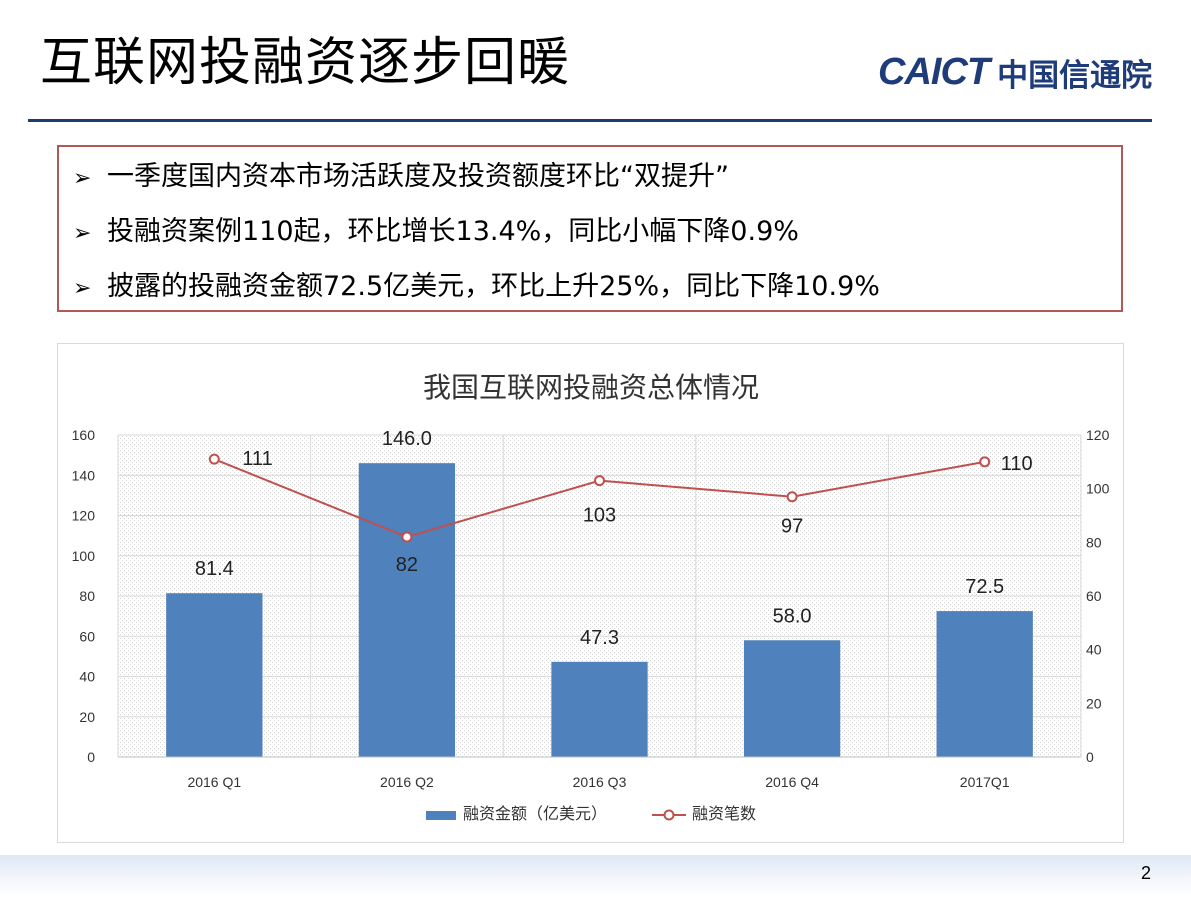 This screenshot has height=897, width=1191. What do you see at coordinates (87, 596) in the screenshot?
I see `y-left-tick-label: 80` at bounding box center [87, 596].